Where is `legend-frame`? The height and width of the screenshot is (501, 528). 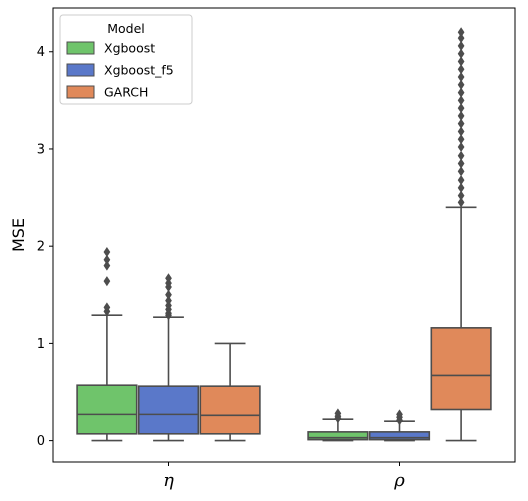 legend-frame is located at coordinates (126, 59).